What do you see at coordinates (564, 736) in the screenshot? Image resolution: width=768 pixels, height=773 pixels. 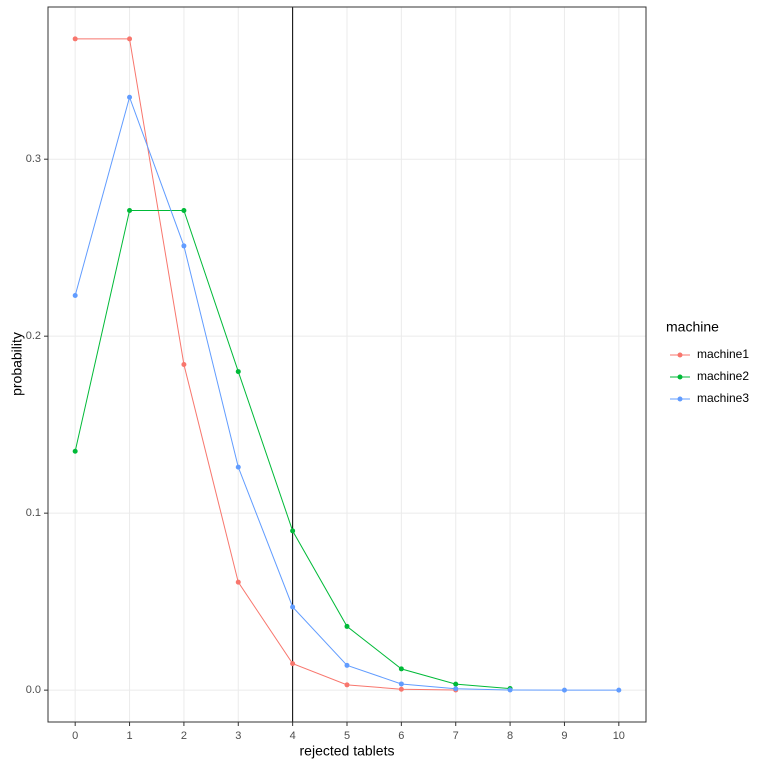 I see `x-tick-label: 9` at bounding box center [564, 736].